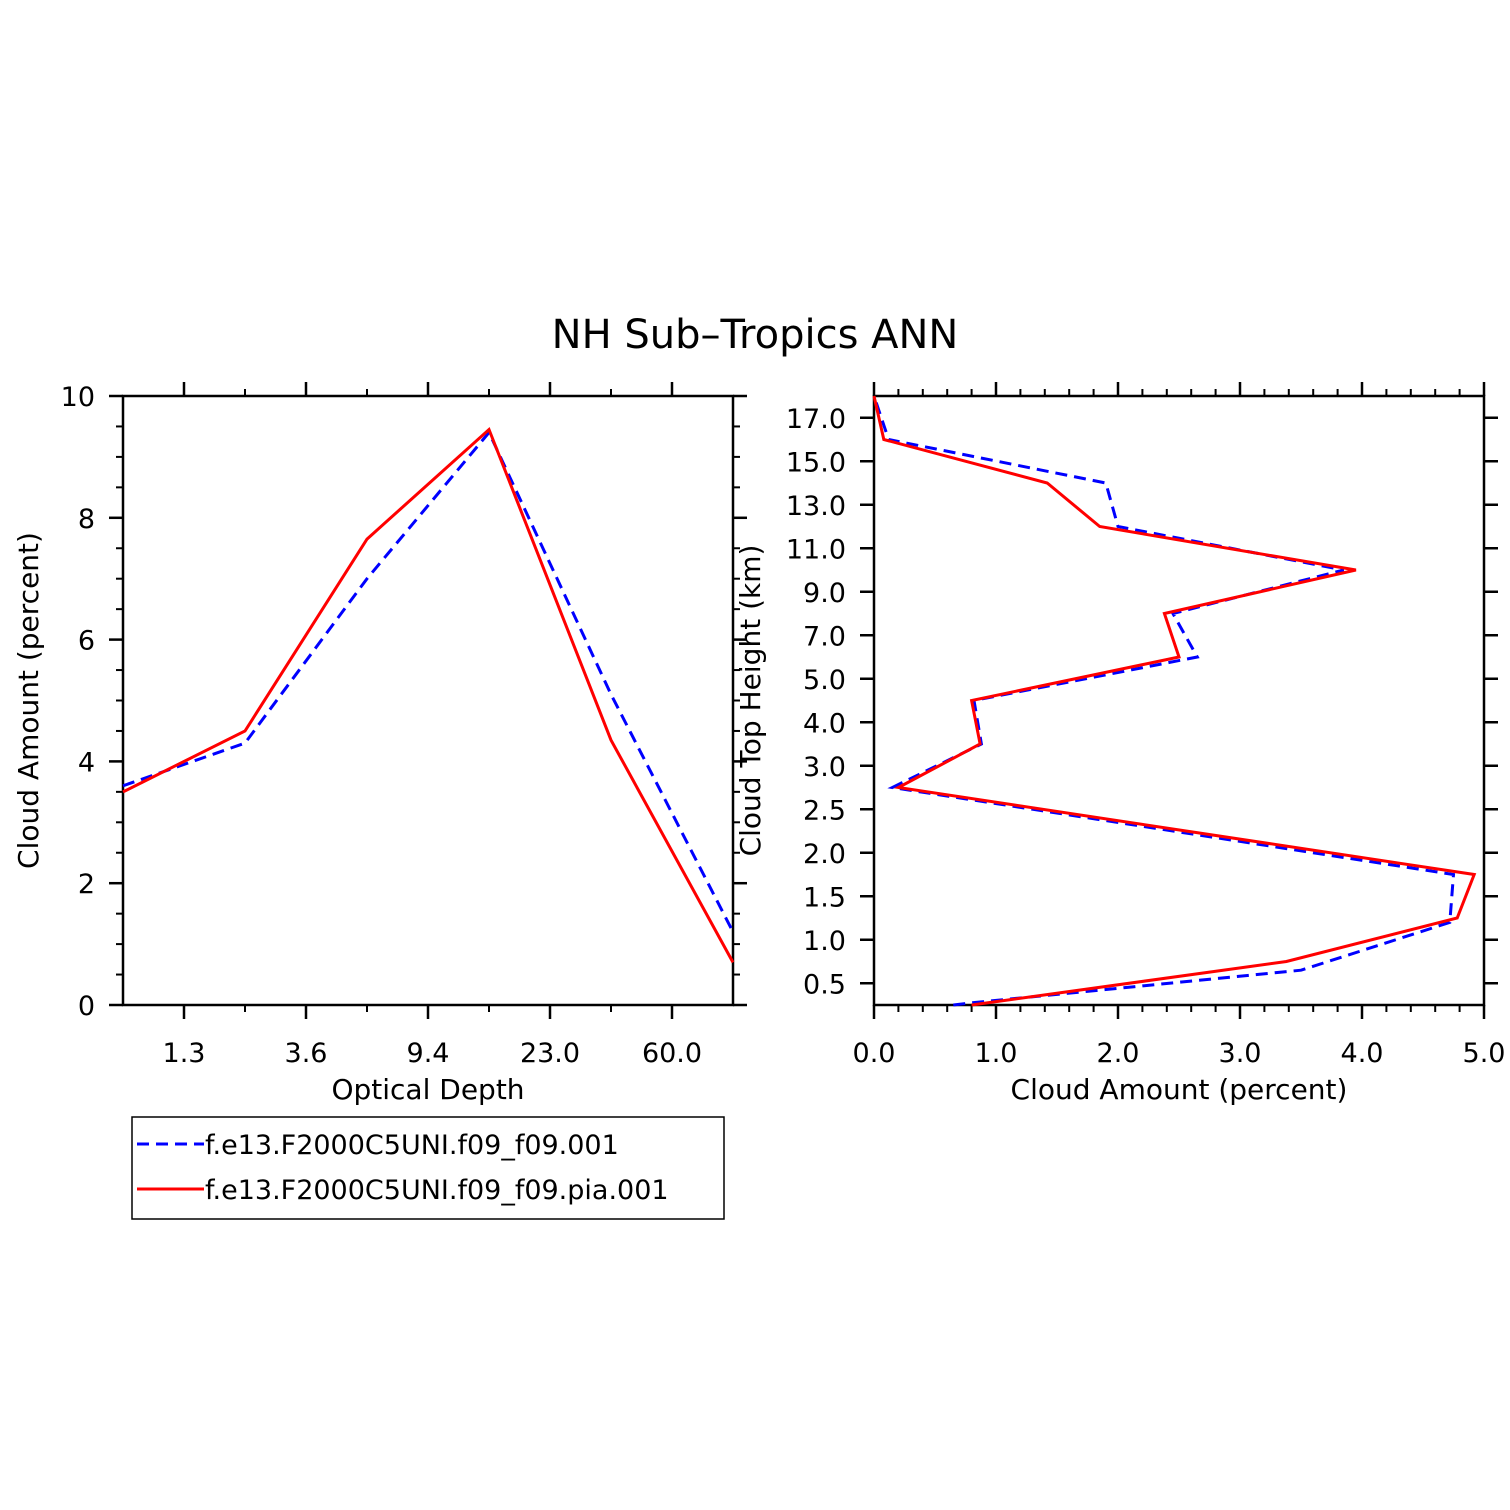 This screenshot has width=1510, height=1510. Describe the element at coordinates (996, 1053) in the screenshot. I see `right-xtick-label: 1.0` at that location.